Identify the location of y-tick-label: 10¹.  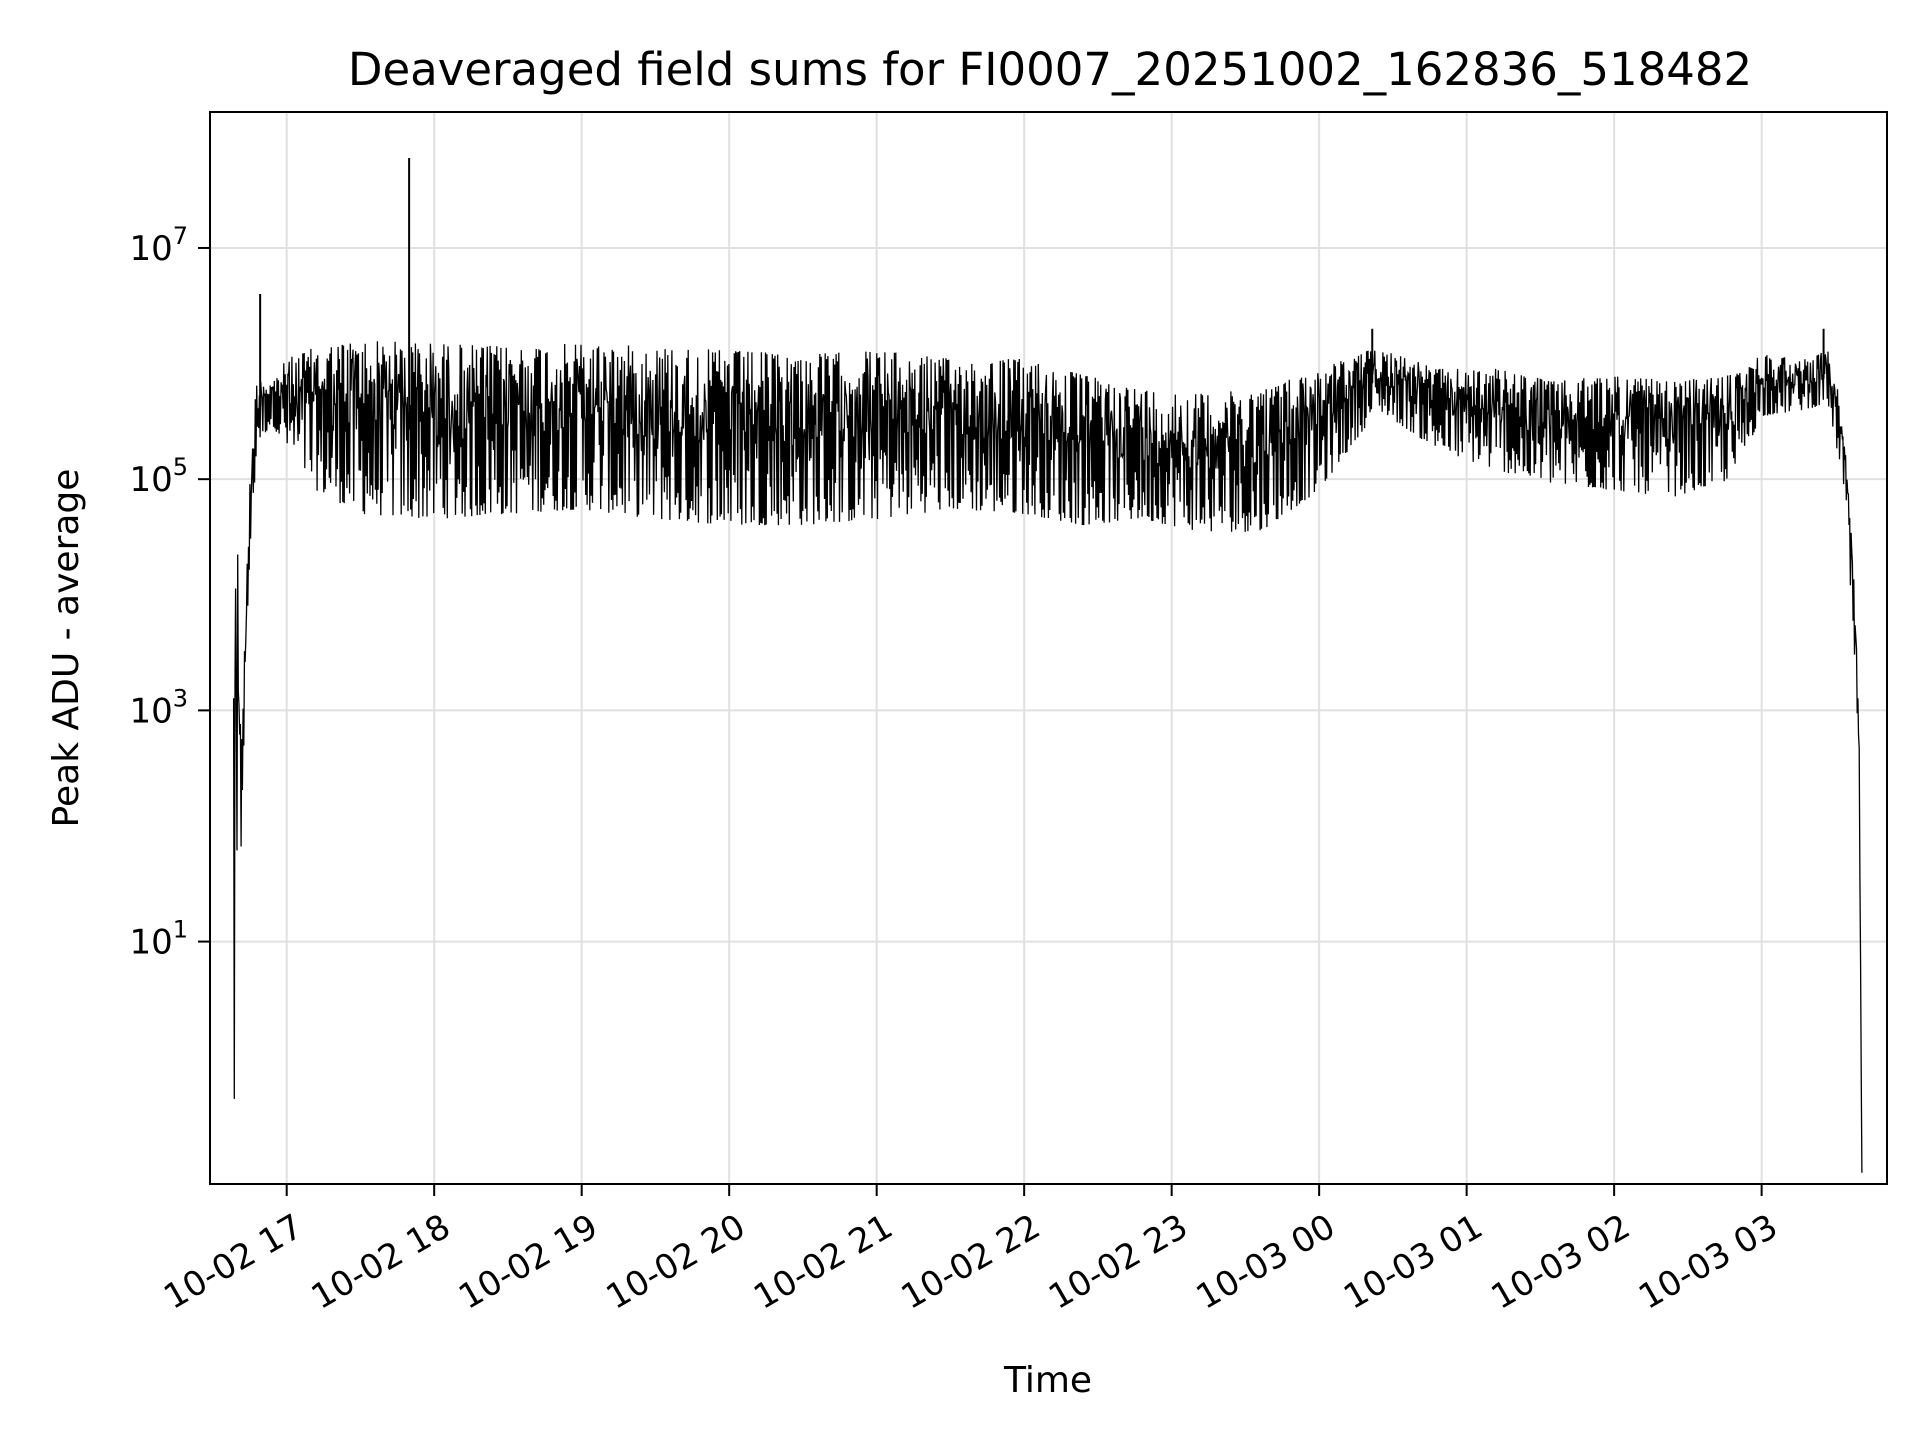
(158, 939).